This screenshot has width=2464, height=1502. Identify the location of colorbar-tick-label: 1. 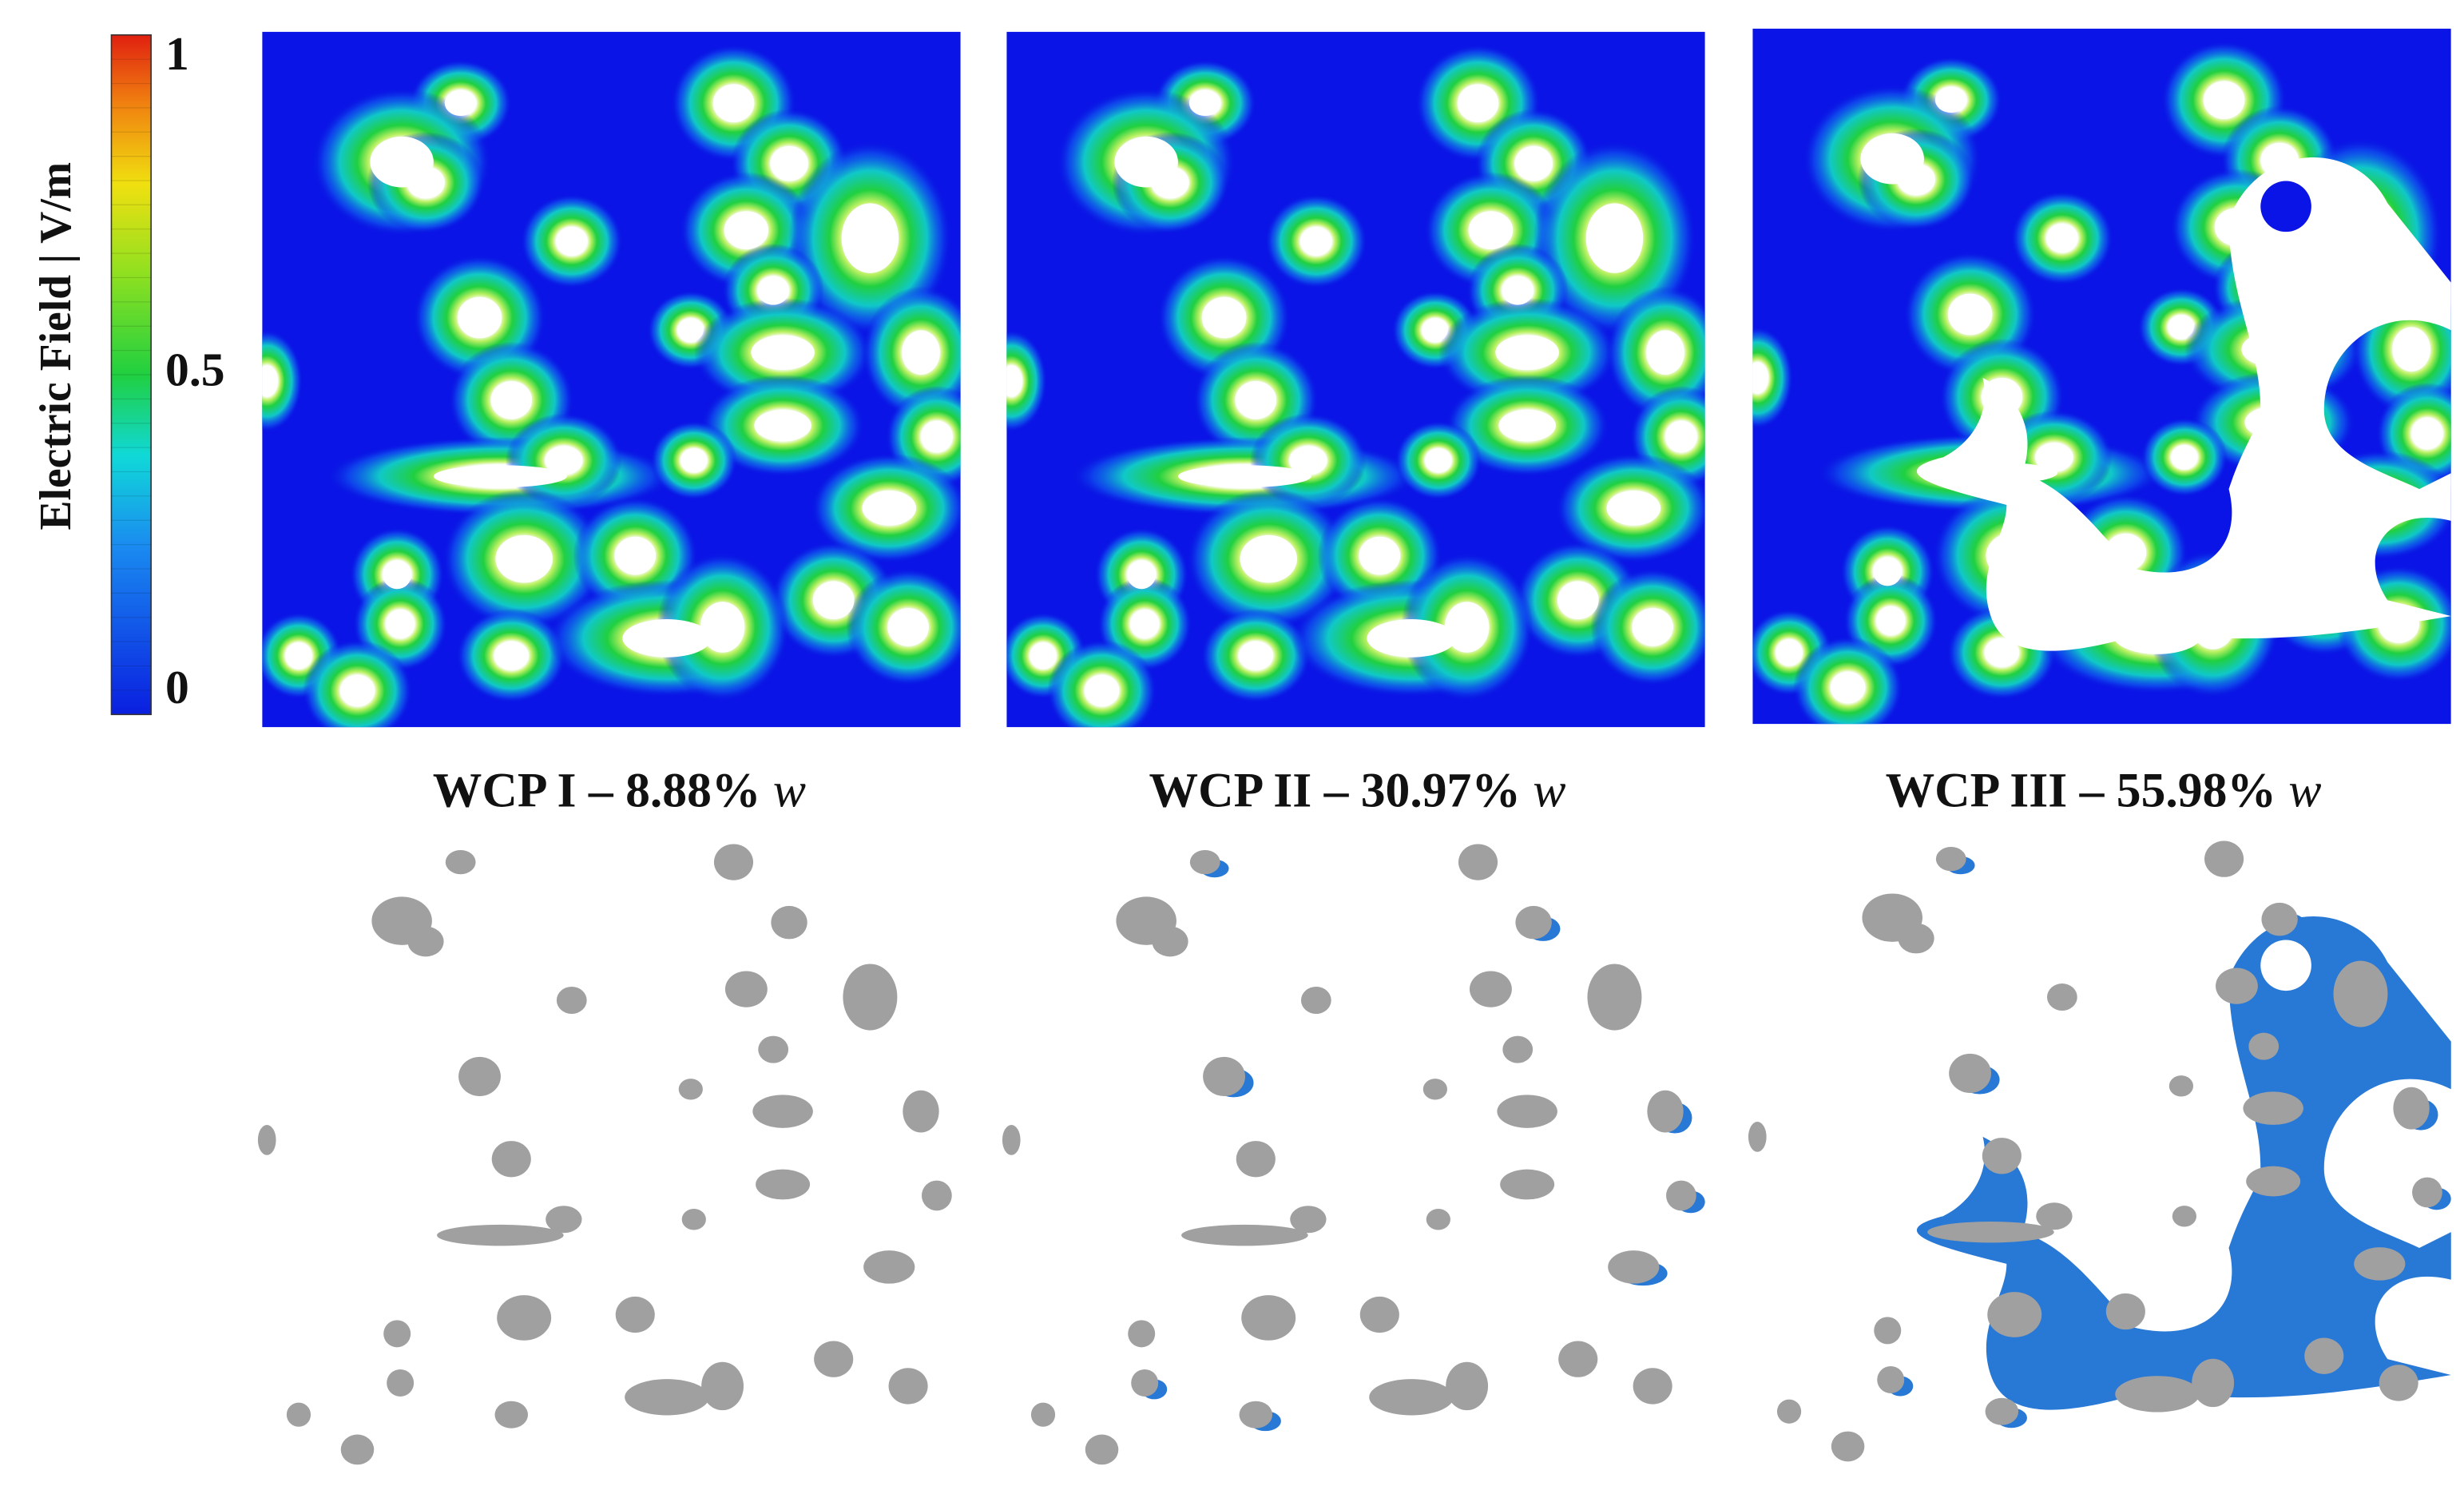
(177, 53).